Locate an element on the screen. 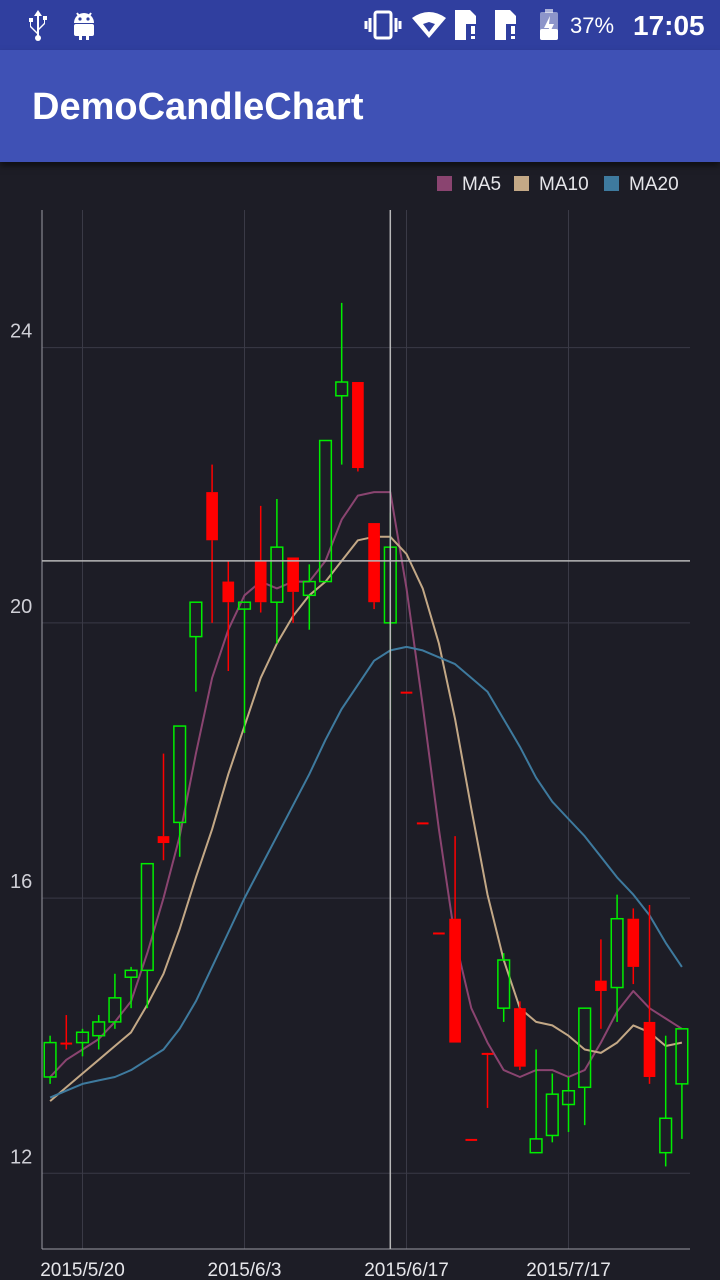 Image resolution: width=720 pixels, height=1280 pixels. wifi-icon is located at coordinates (429, 25).